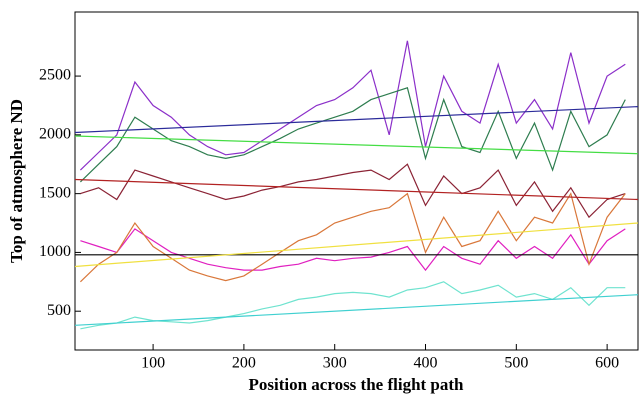  Describe the element at coordinates (516, 363) in the screenshot. I see `x-tick-label: 500` at that location.